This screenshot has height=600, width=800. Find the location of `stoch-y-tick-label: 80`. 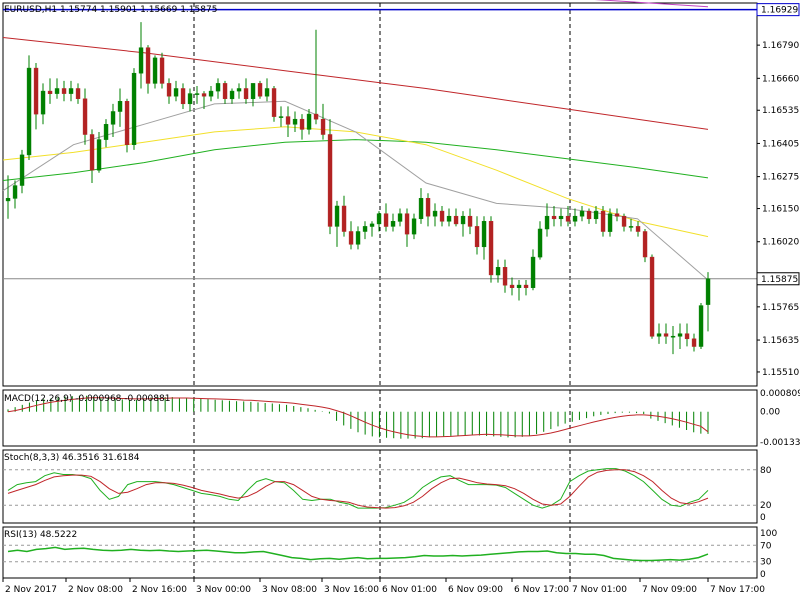

stoch-y-tick-label: 80 is located at coordinates (766, 471).